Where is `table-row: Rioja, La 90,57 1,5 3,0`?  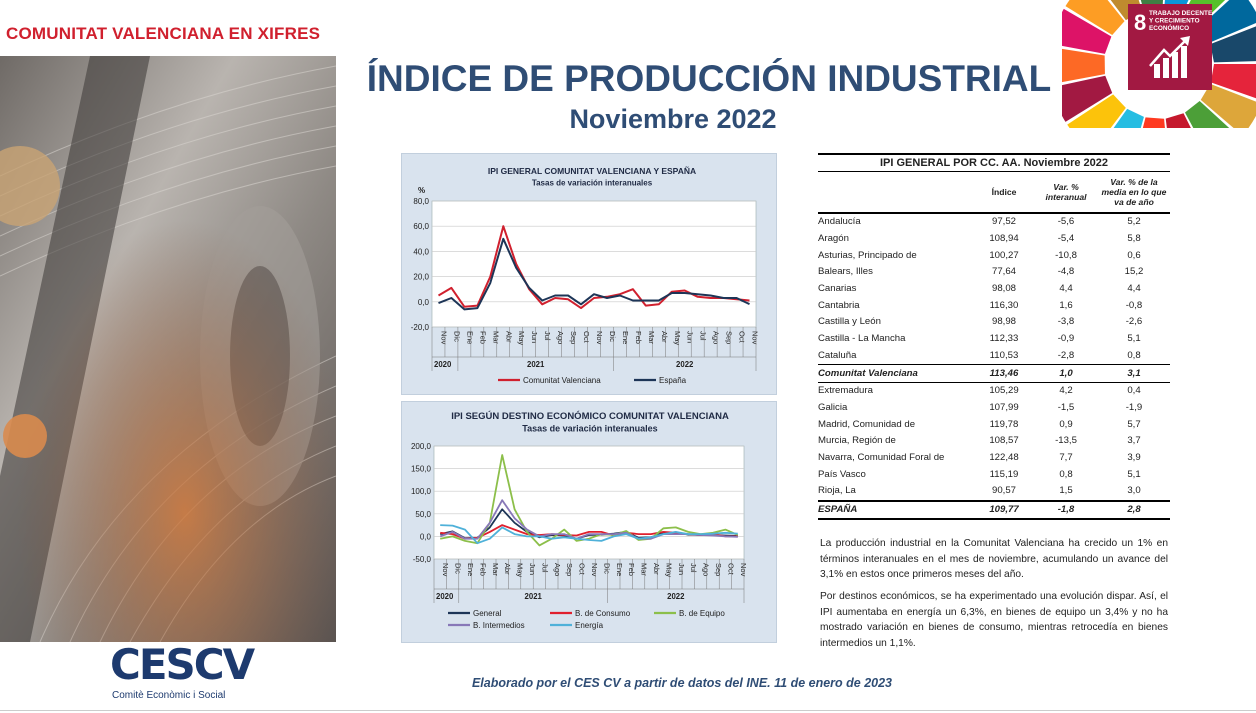 table-row: Rioja, La 90,57 1,5 3,0 is located at coordinates (994, 492).